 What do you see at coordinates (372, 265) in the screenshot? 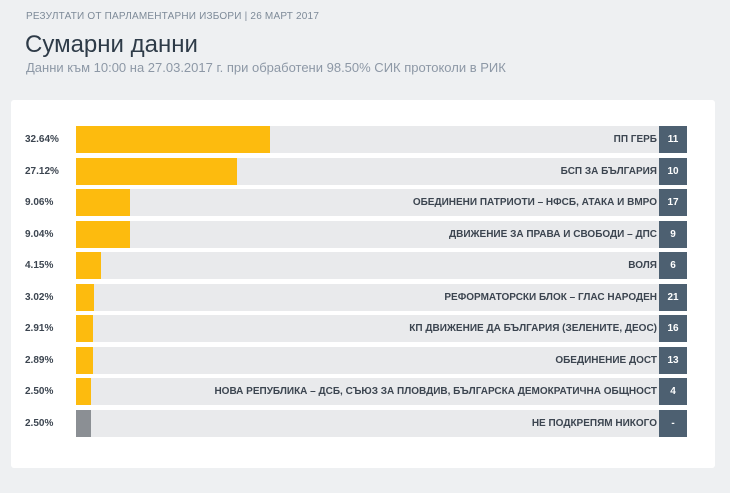
I see `bar-track: ВОЛЯ` at bounding box center [372, 265].